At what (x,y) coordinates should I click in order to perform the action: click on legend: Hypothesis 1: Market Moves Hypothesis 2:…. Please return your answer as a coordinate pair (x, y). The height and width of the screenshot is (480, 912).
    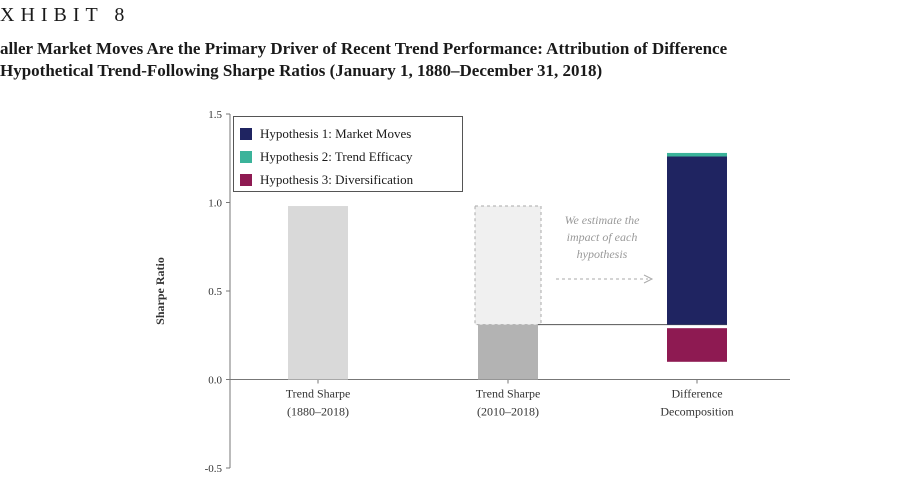
    Looking at the image, I should click on (348, 154).